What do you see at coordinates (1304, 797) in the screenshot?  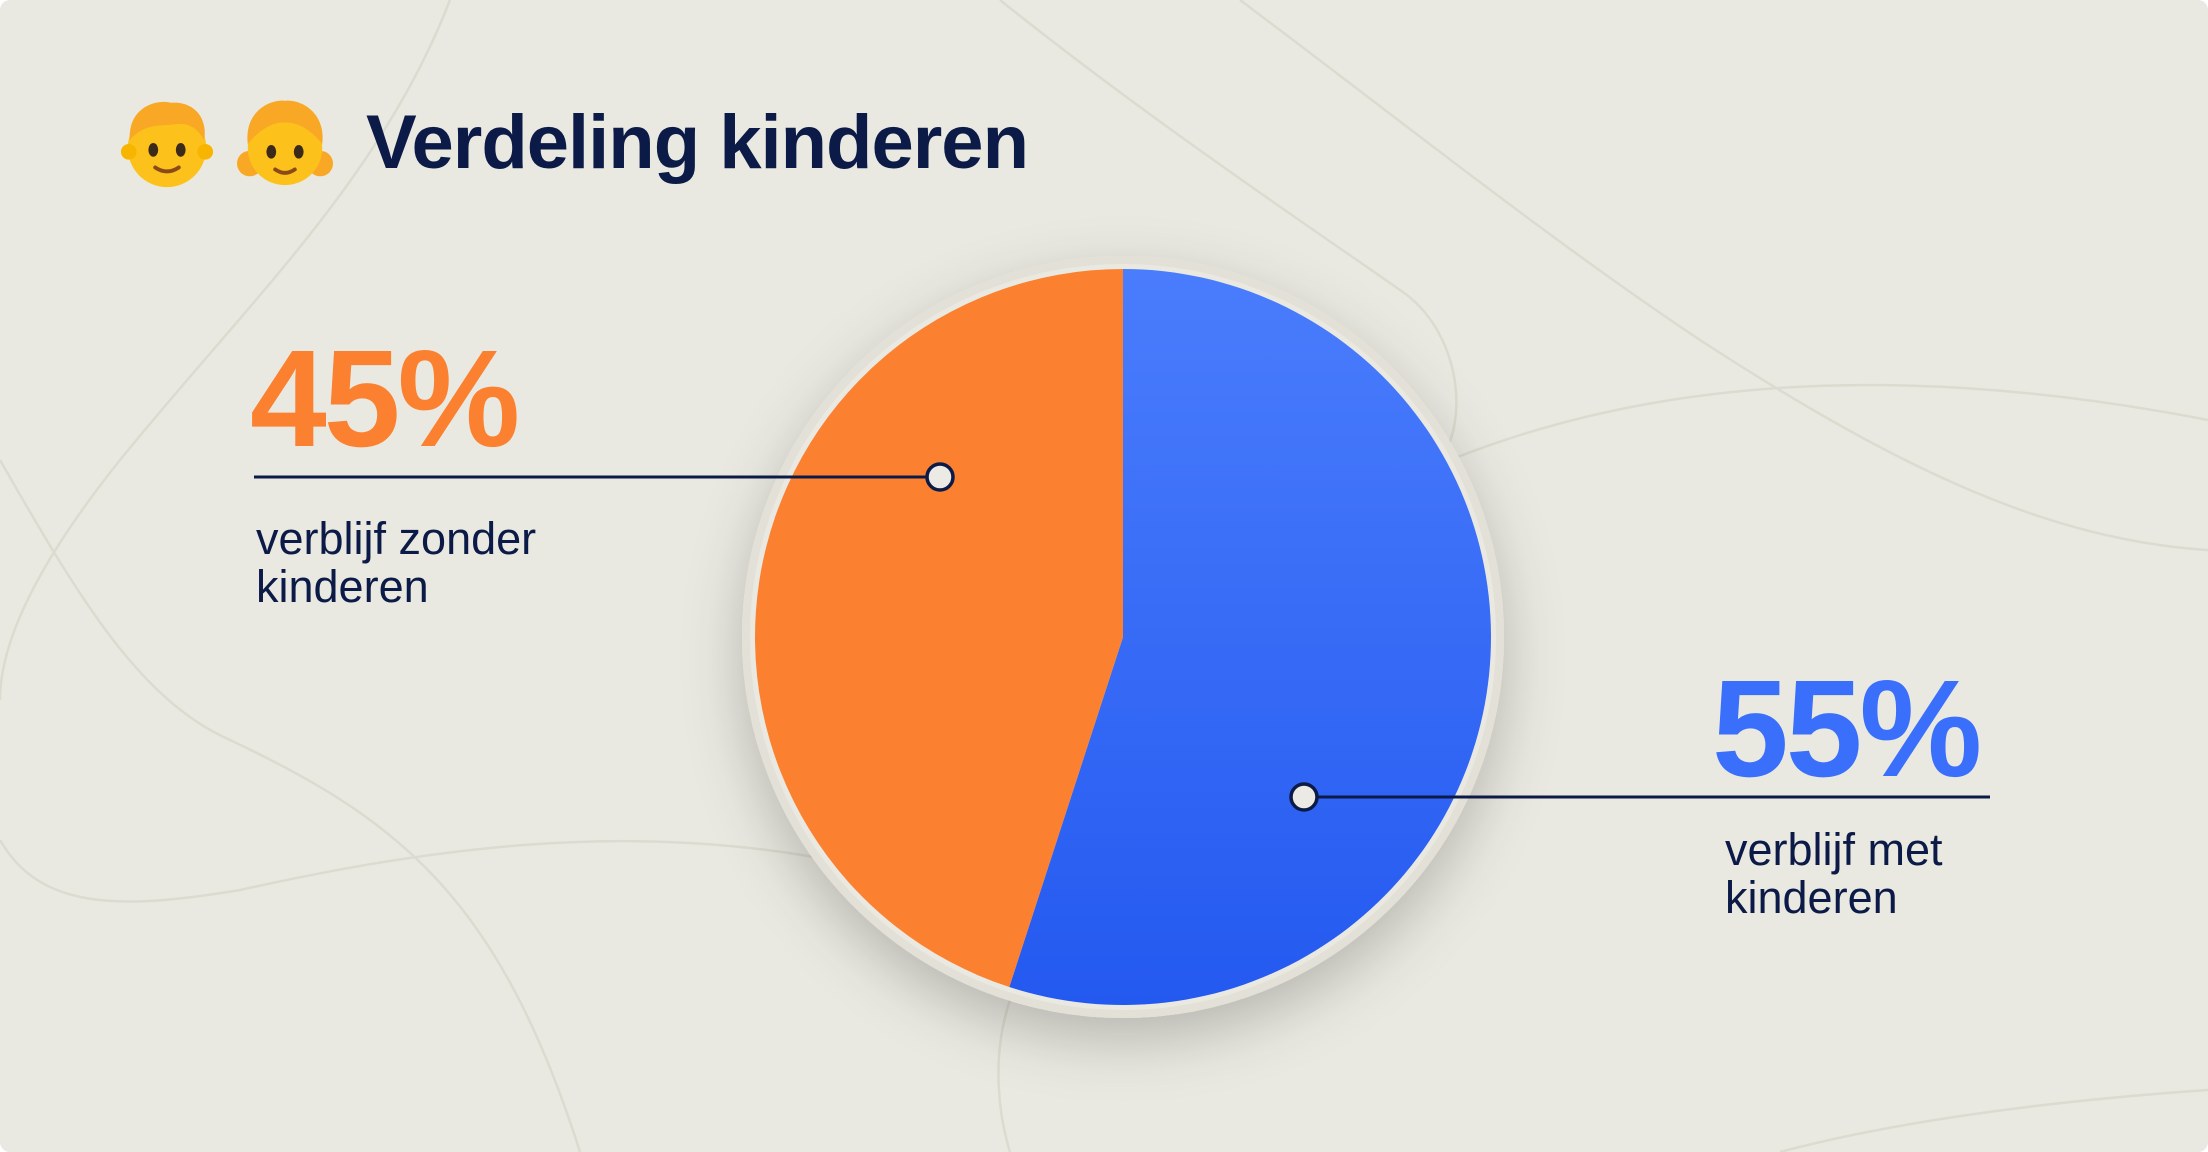 I see `met-marker-dot` at bounding box center [1304, 797].